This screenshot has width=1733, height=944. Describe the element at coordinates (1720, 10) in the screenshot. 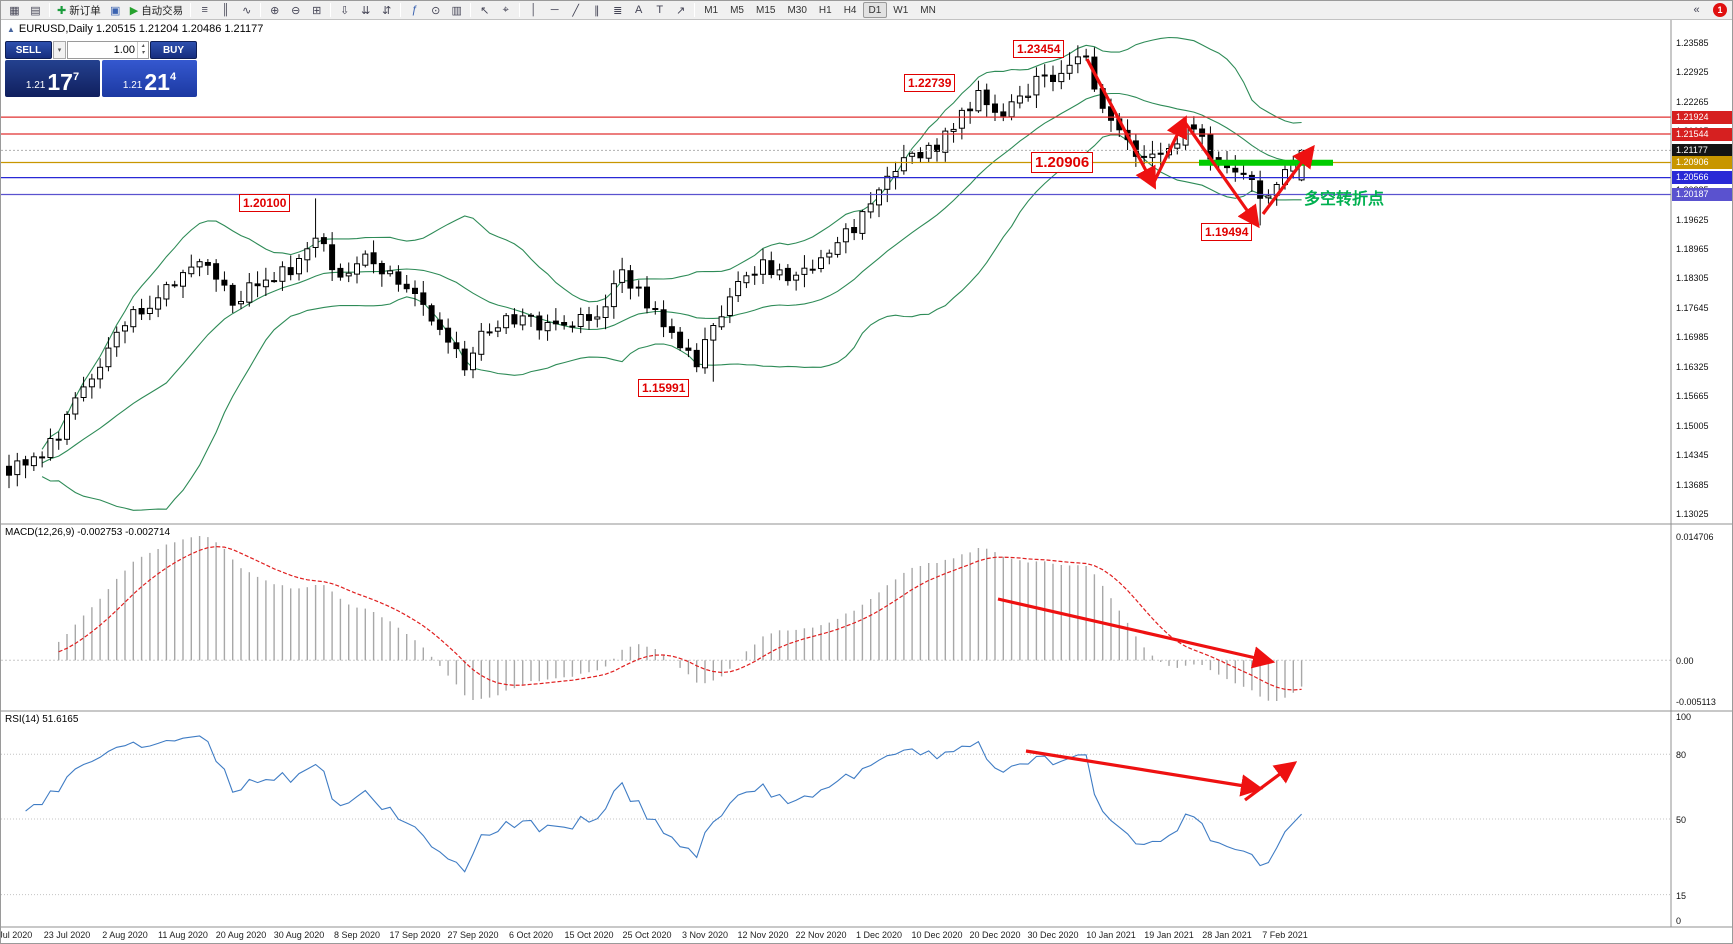

I see `notification-badge: 1` at that location.